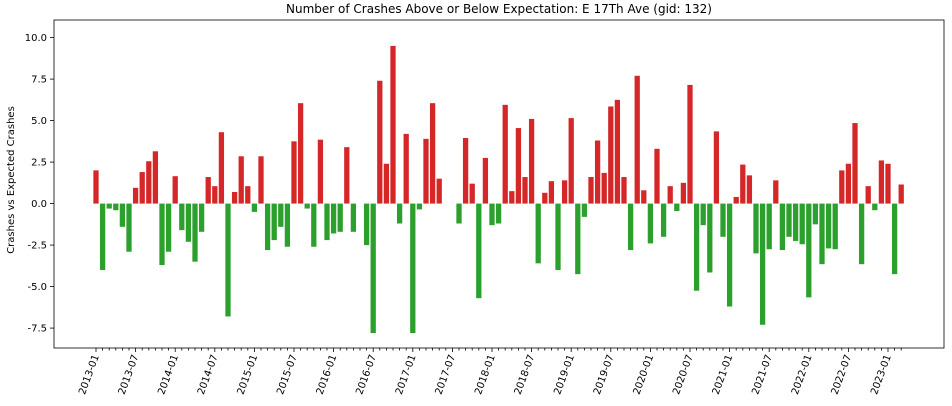 This screenshot has height=406, width=952. Describe the element at coordinates (39, 121) in the screenshot. I see `y-tick-label: 5.0` at that location.